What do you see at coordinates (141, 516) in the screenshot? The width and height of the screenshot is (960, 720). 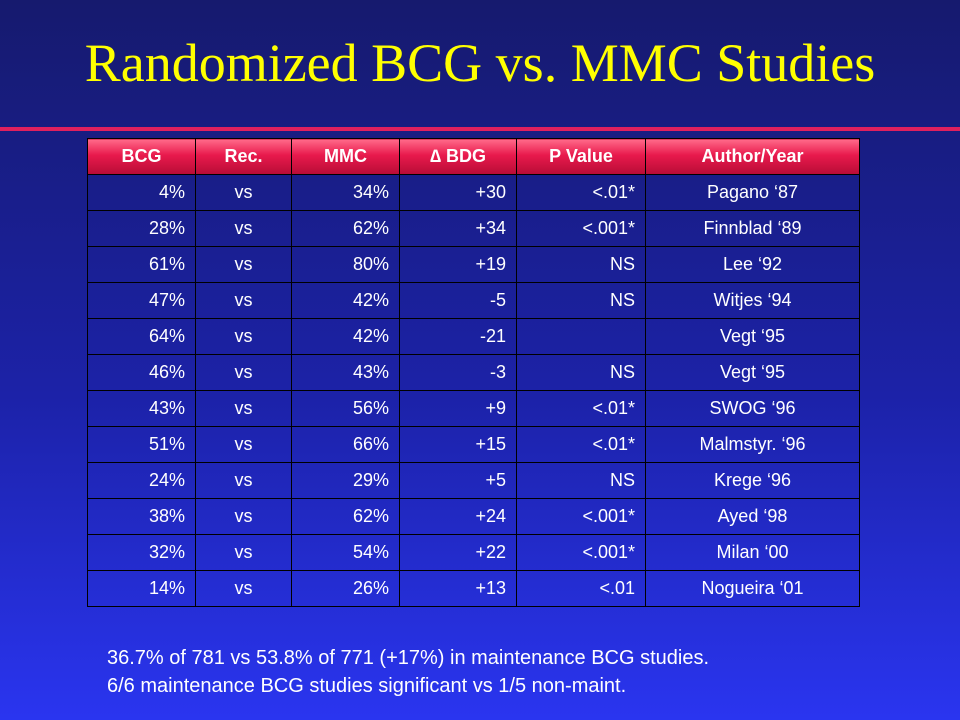 I see `cell-bcg: 38%` at bounding box center [141, 516].